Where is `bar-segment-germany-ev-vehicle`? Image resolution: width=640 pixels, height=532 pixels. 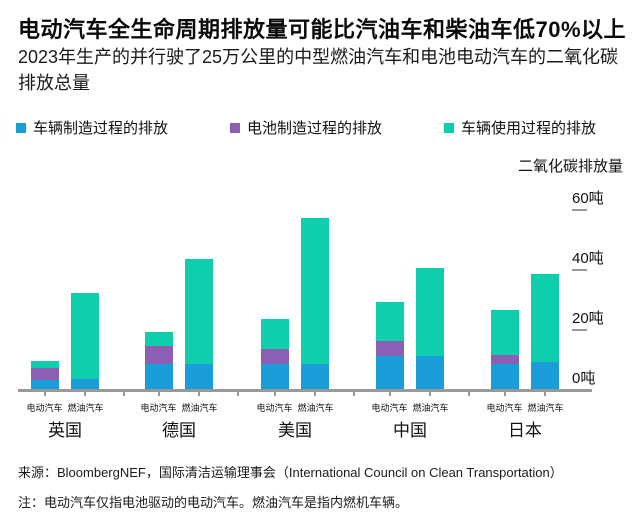
bar-segment-germany-ev-vehicle is located at coordinates (159, 376).